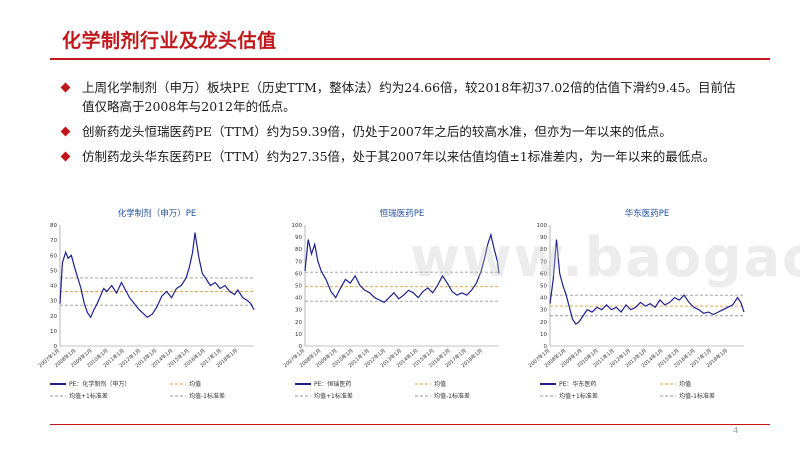 This screenshot has height=450, width=800. What do you see at coordinates (157, 213) in the screenshot?
I see `chart-title: 化学制剂（申万）PE` at bounding box center [157, 213].